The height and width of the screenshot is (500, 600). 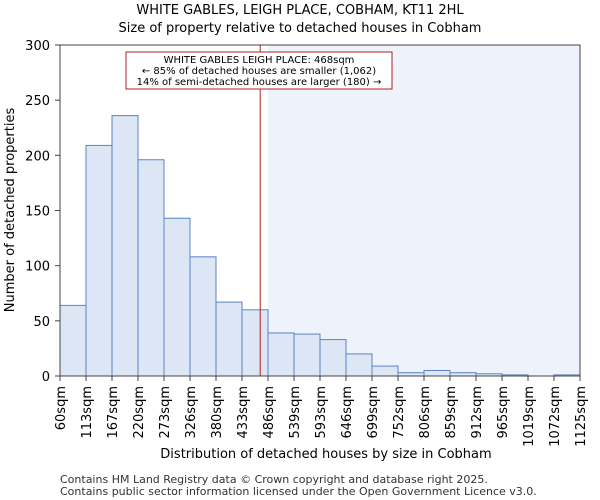 I want to click on x-tick-label: 113sqm, so click(x=87, y=412).